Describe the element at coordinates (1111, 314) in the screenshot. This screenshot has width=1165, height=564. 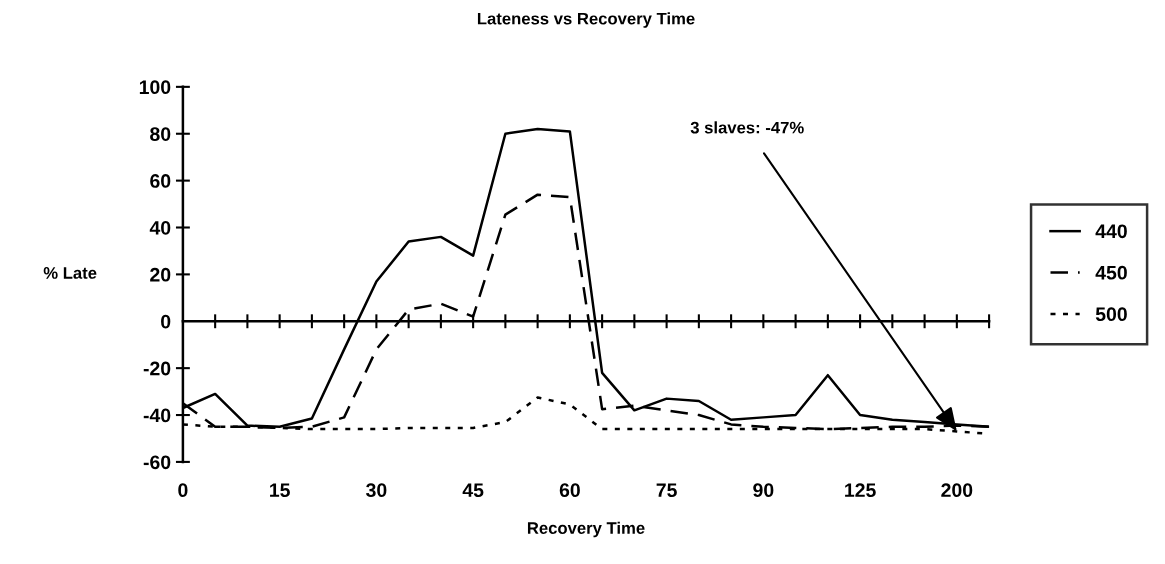
I see `legend-label: 500` at that location.